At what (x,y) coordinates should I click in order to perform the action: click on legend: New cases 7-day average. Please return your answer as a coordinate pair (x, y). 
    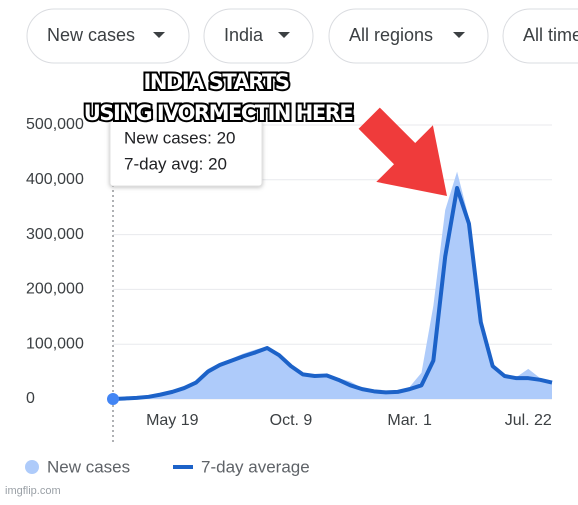
    Looking at the image, I should click on (167, 466).